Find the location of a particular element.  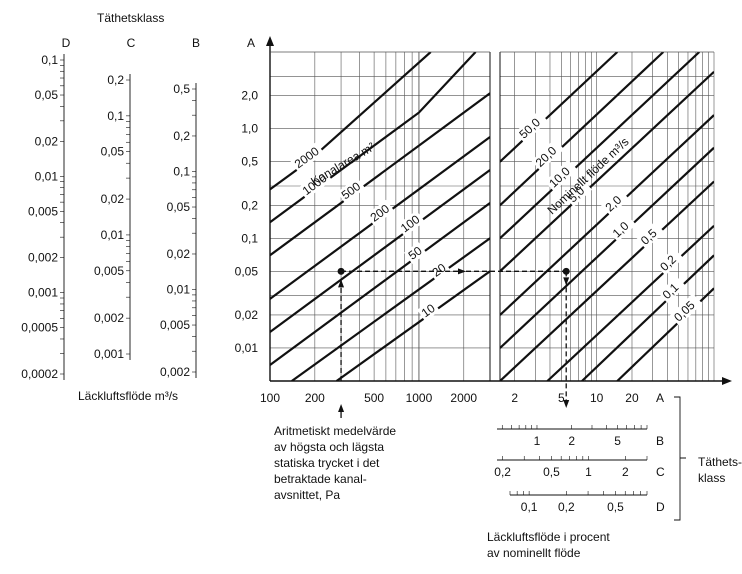

left-column-1-tick-4: 0,01 is located at coordinates (113, 235).